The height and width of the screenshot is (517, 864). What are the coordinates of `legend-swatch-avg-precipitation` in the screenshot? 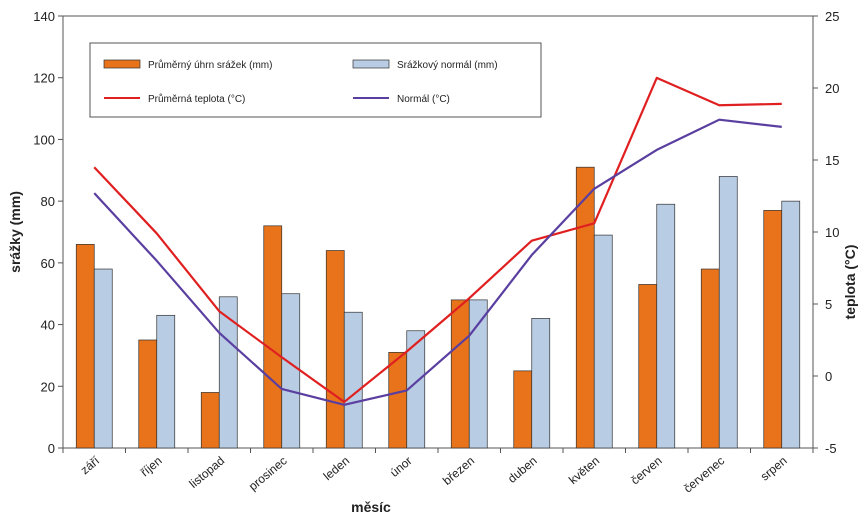 It's located at (122, 64).